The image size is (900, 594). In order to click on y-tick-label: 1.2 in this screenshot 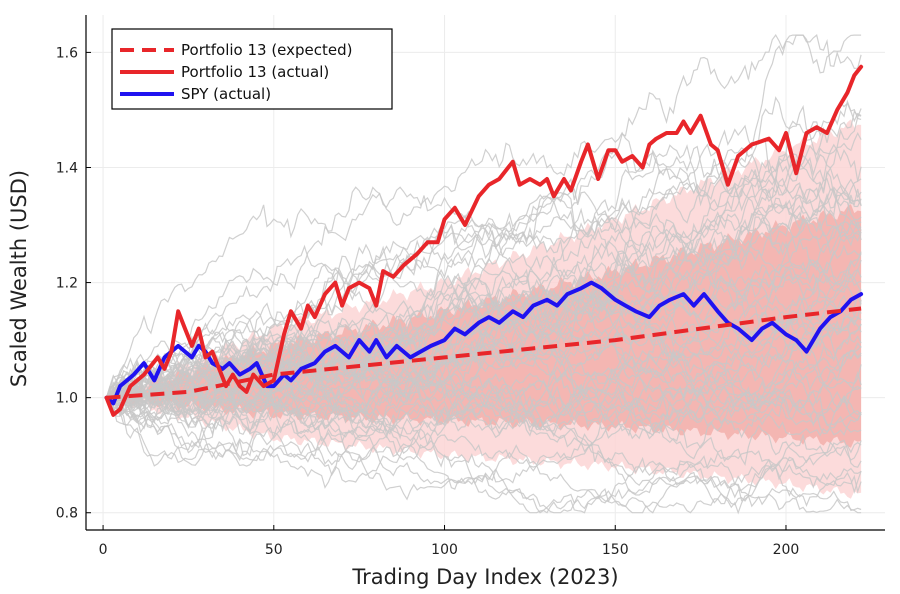, I will do `click(67, 284)`.